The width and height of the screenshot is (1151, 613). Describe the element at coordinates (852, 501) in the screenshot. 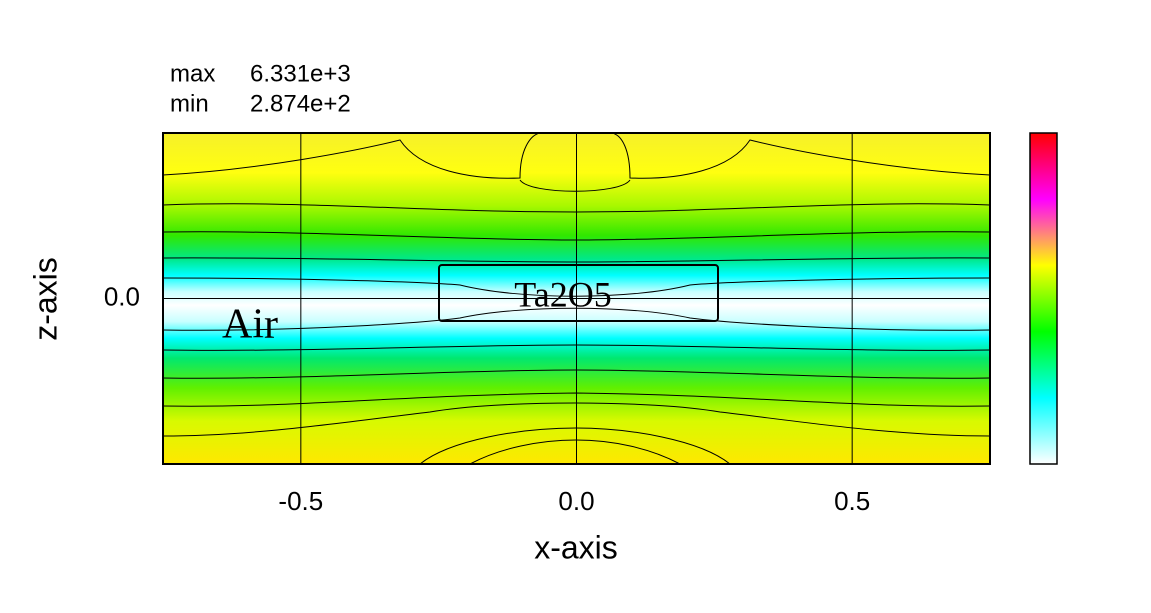

I see `x-tick-label: 0.5` at that location.